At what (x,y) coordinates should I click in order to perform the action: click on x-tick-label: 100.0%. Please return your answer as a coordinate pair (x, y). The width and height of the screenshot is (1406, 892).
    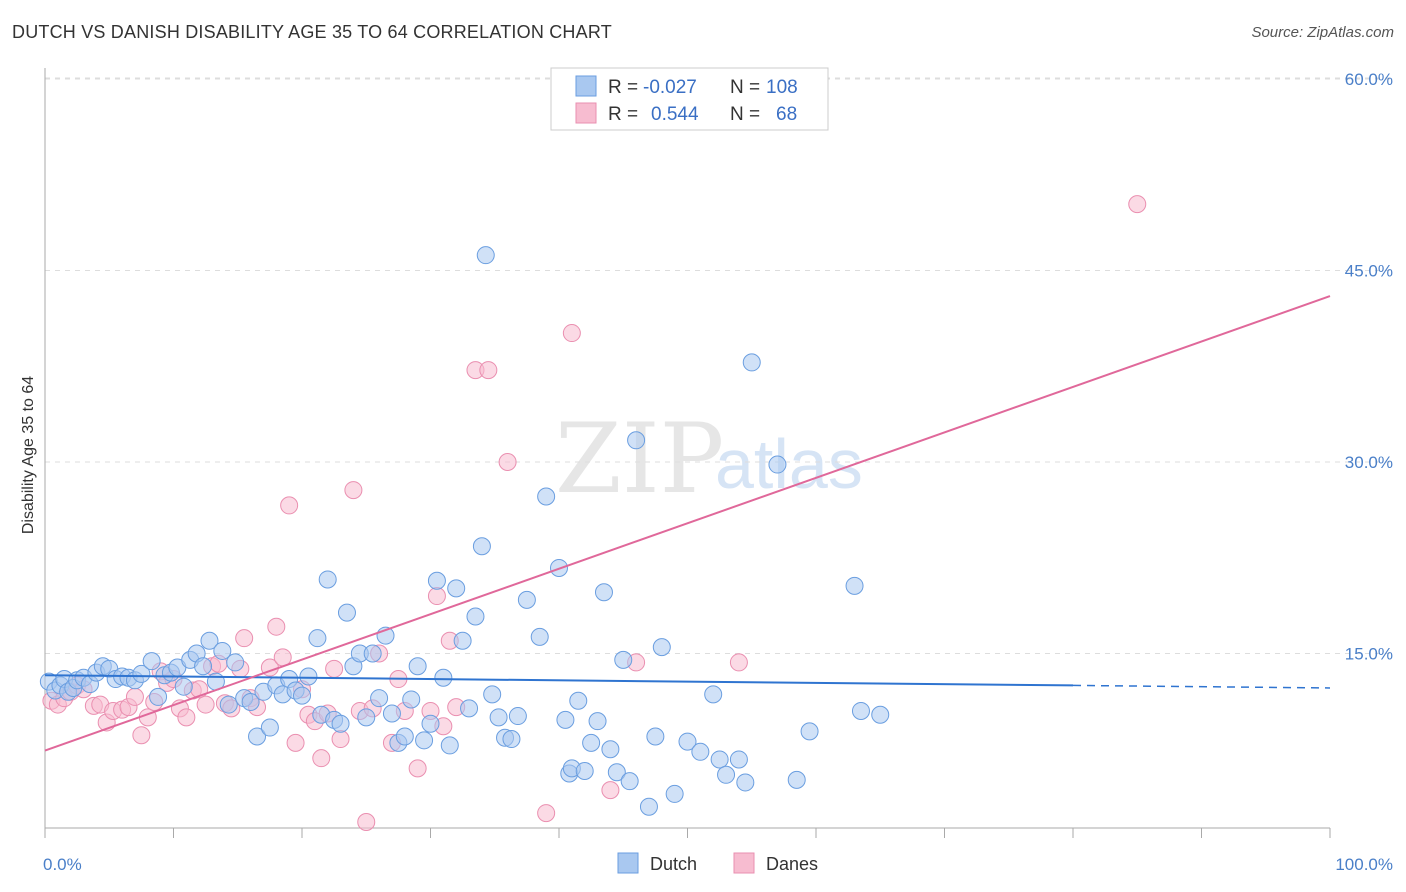
    Looking at the image, I should click on (1364, 864).